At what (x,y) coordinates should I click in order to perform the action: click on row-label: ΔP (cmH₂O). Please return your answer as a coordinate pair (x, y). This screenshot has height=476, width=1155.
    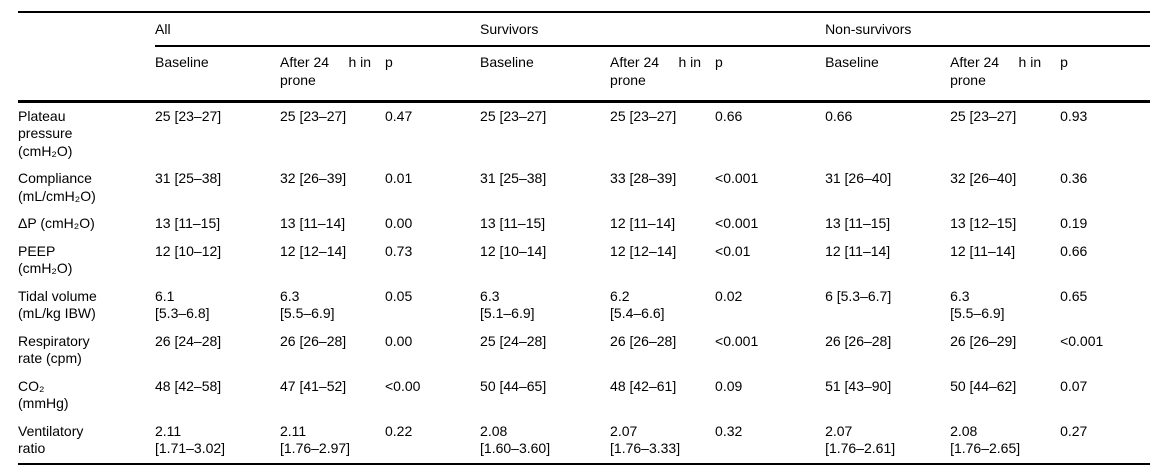
    Looking at the image, I should click on (56, 223).